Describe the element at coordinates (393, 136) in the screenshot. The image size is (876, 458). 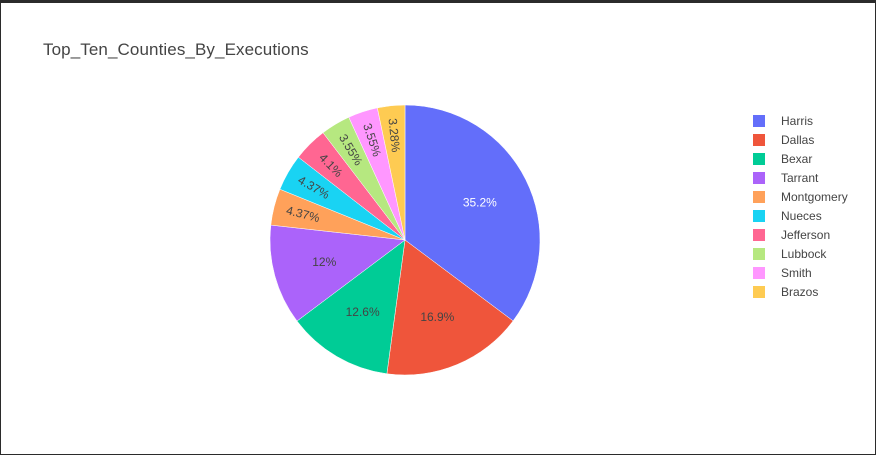
I see `pie-label-brazos: 3.28%` at that location.